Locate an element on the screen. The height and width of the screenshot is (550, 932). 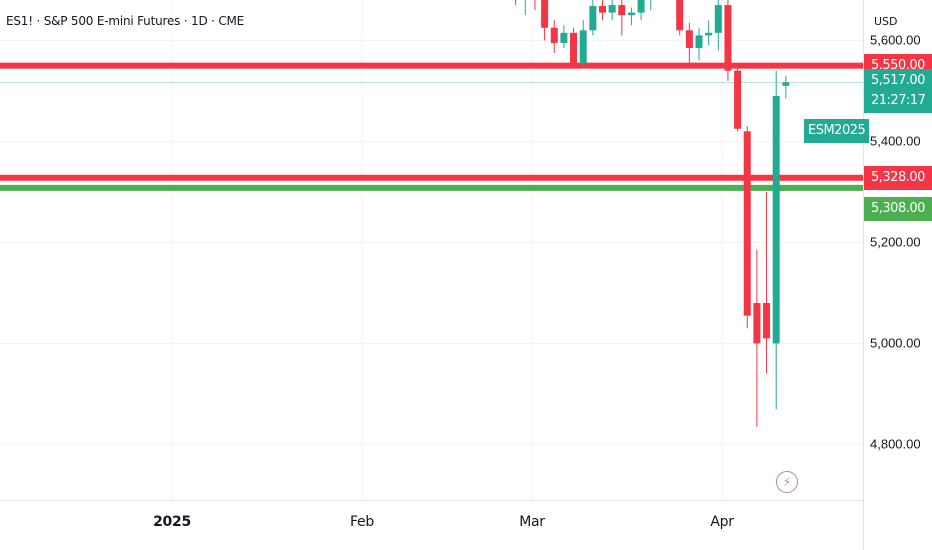
y-tick-label: 5,200.00 is located at coordinates (895, 242).